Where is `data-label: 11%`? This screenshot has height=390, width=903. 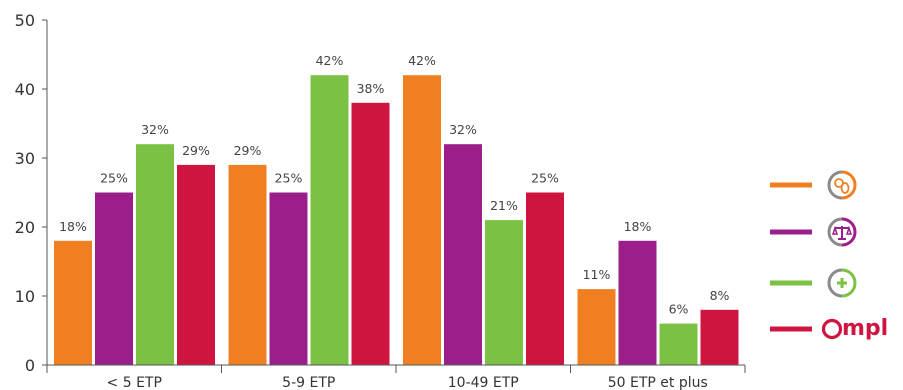 data-label: 11% is located at coordinates (597, 274).